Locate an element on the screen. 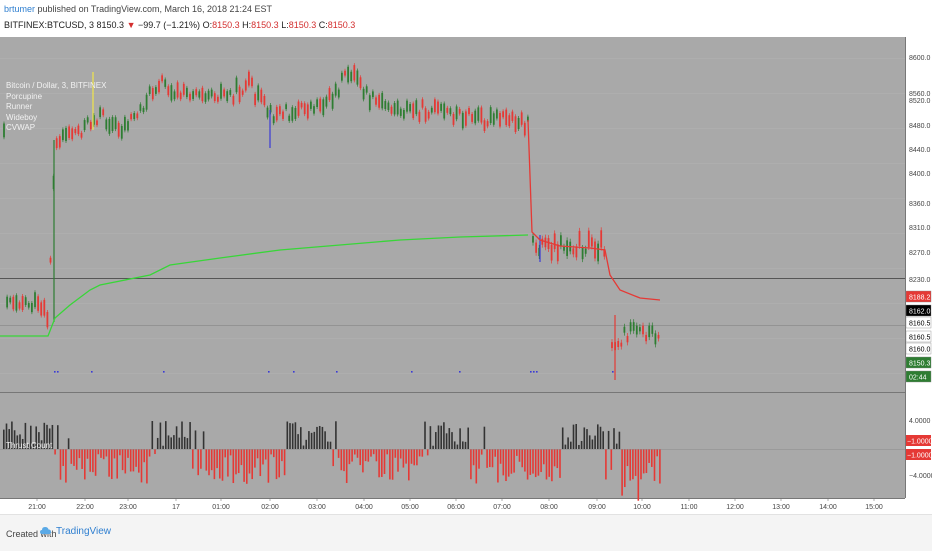  time-tick-label: 14:00 is located at coordinates (828, 507).